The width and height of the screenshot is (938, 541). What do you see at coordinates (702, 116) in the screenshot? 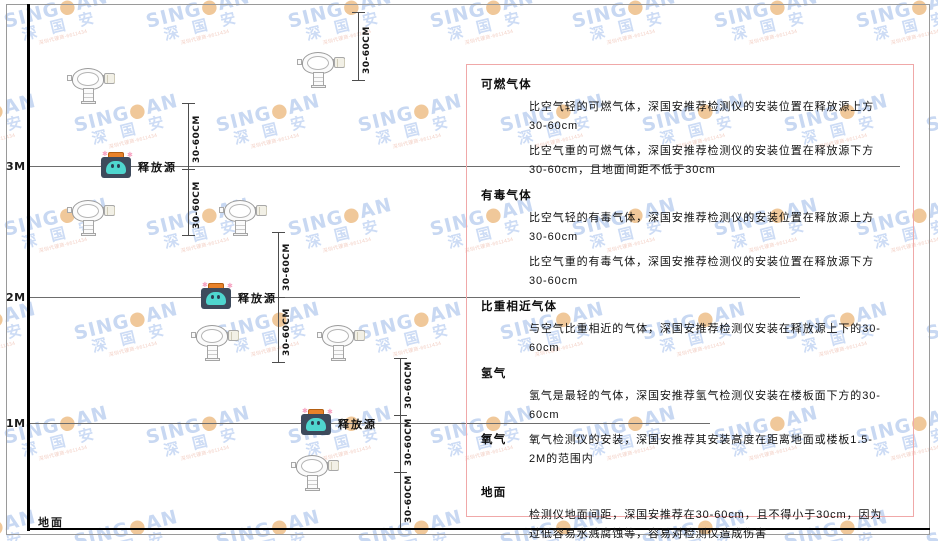
I see `section-text-combustible-gas-0: 比空气轻的可燃气体，深国安推荐检测仪的安装位置在释放源上方30-60cm` at bounding box center [702, 116].